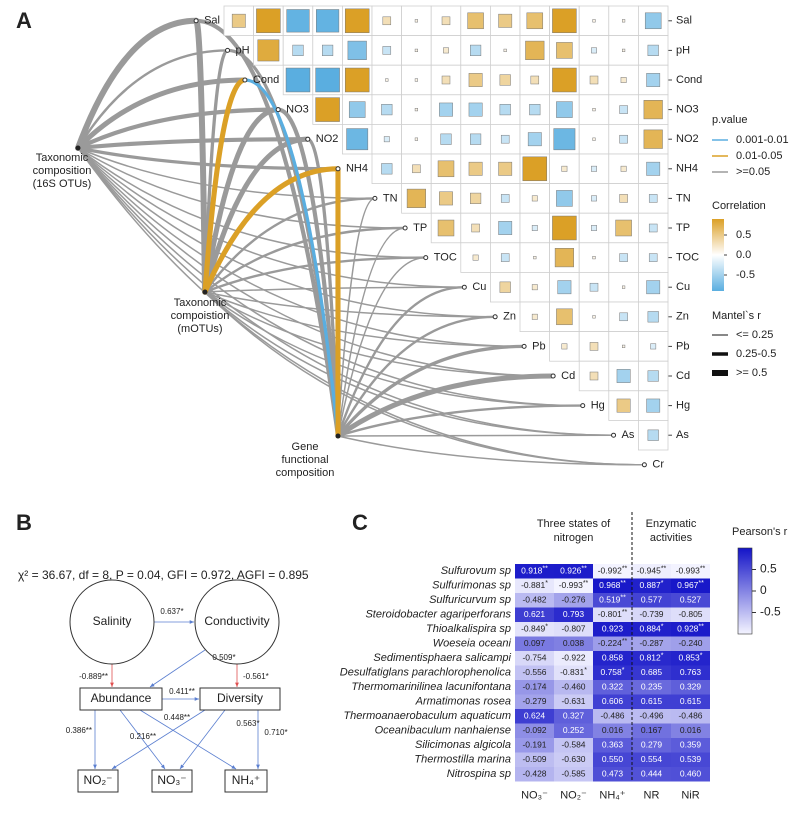 The width and height of the screenshot is (800, 814). I want to click on cell-value-text: -0.739, so click(651, 614).